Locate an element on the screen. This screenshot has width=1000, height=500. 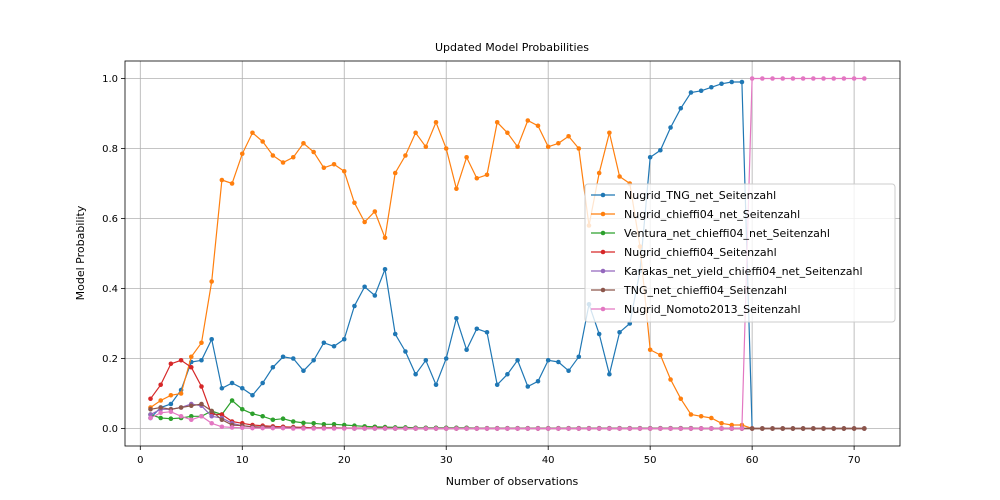
legend-entry: TNG_net_chieffi04_Seitenzahl is located at coordinates (689, 290).